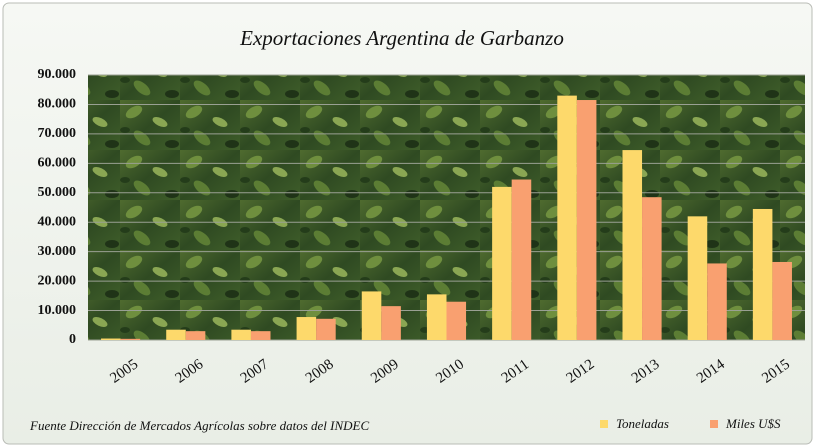  I want to click on y-tick-label: 40.000, so click(57, 221).